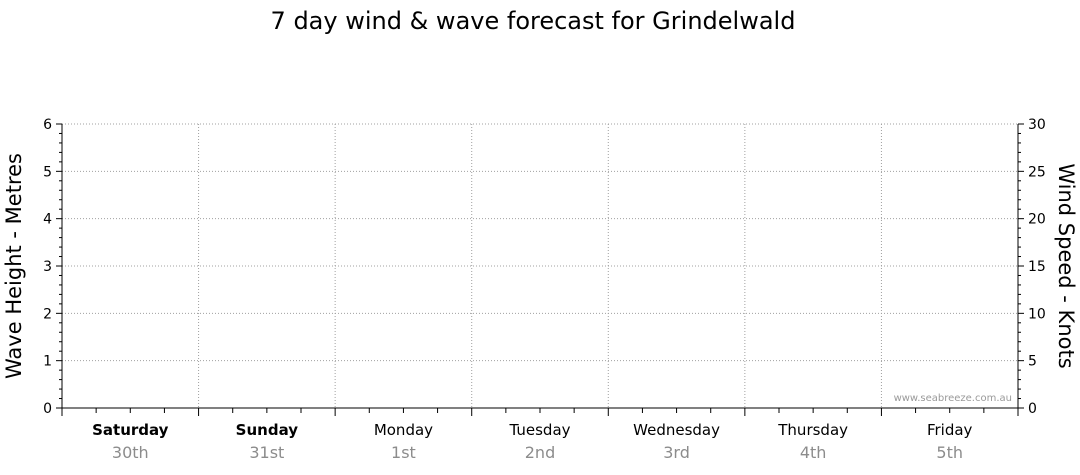 The width and height of the screenshot is (1080, 475). What do you see at coordinates (540, 452) in the screenshot?
I see `date-label: 2nd` at bounding box center [540, 452].